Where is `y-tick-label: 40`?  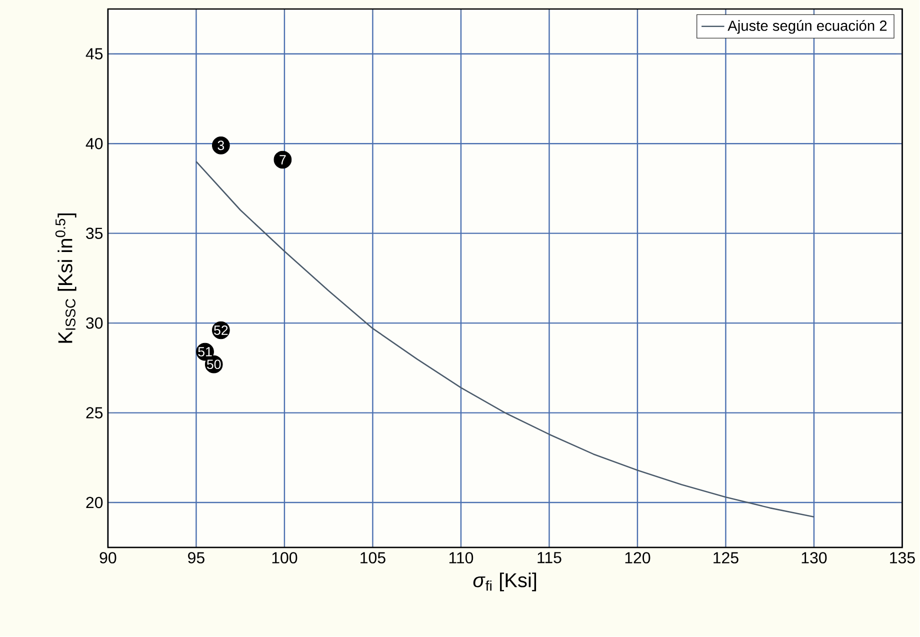 y-tick-label: 40 is located at coordinates (94, 144).